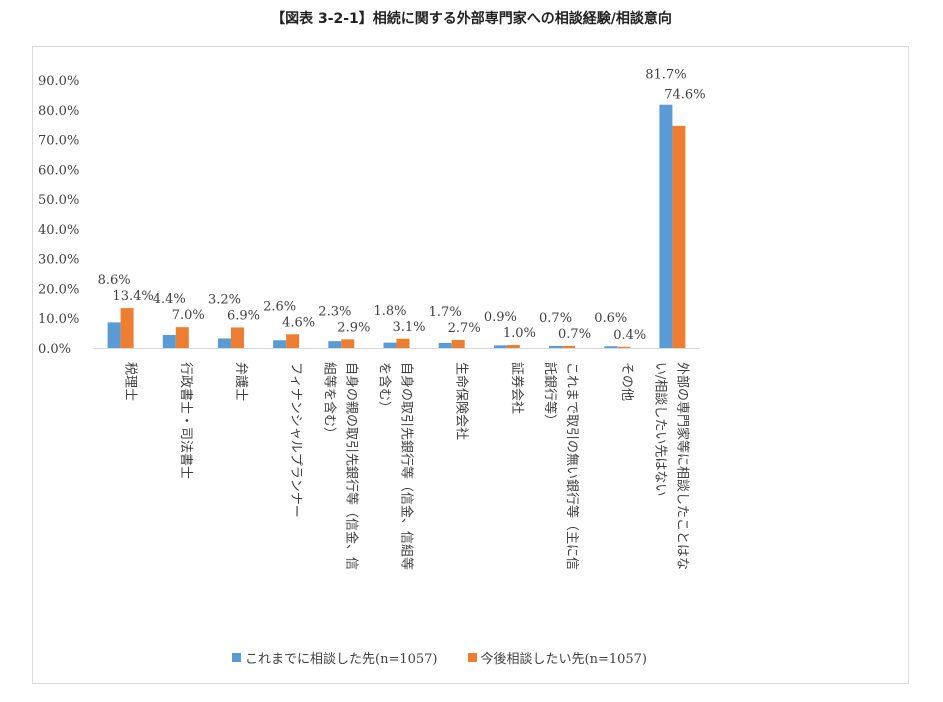 Image resolution: width=943 pixels, height=702 pixels. Describe the element at coordinates (334, 311) in the screenshot. I see `data-label-s1-4: 2.3%` at that location.